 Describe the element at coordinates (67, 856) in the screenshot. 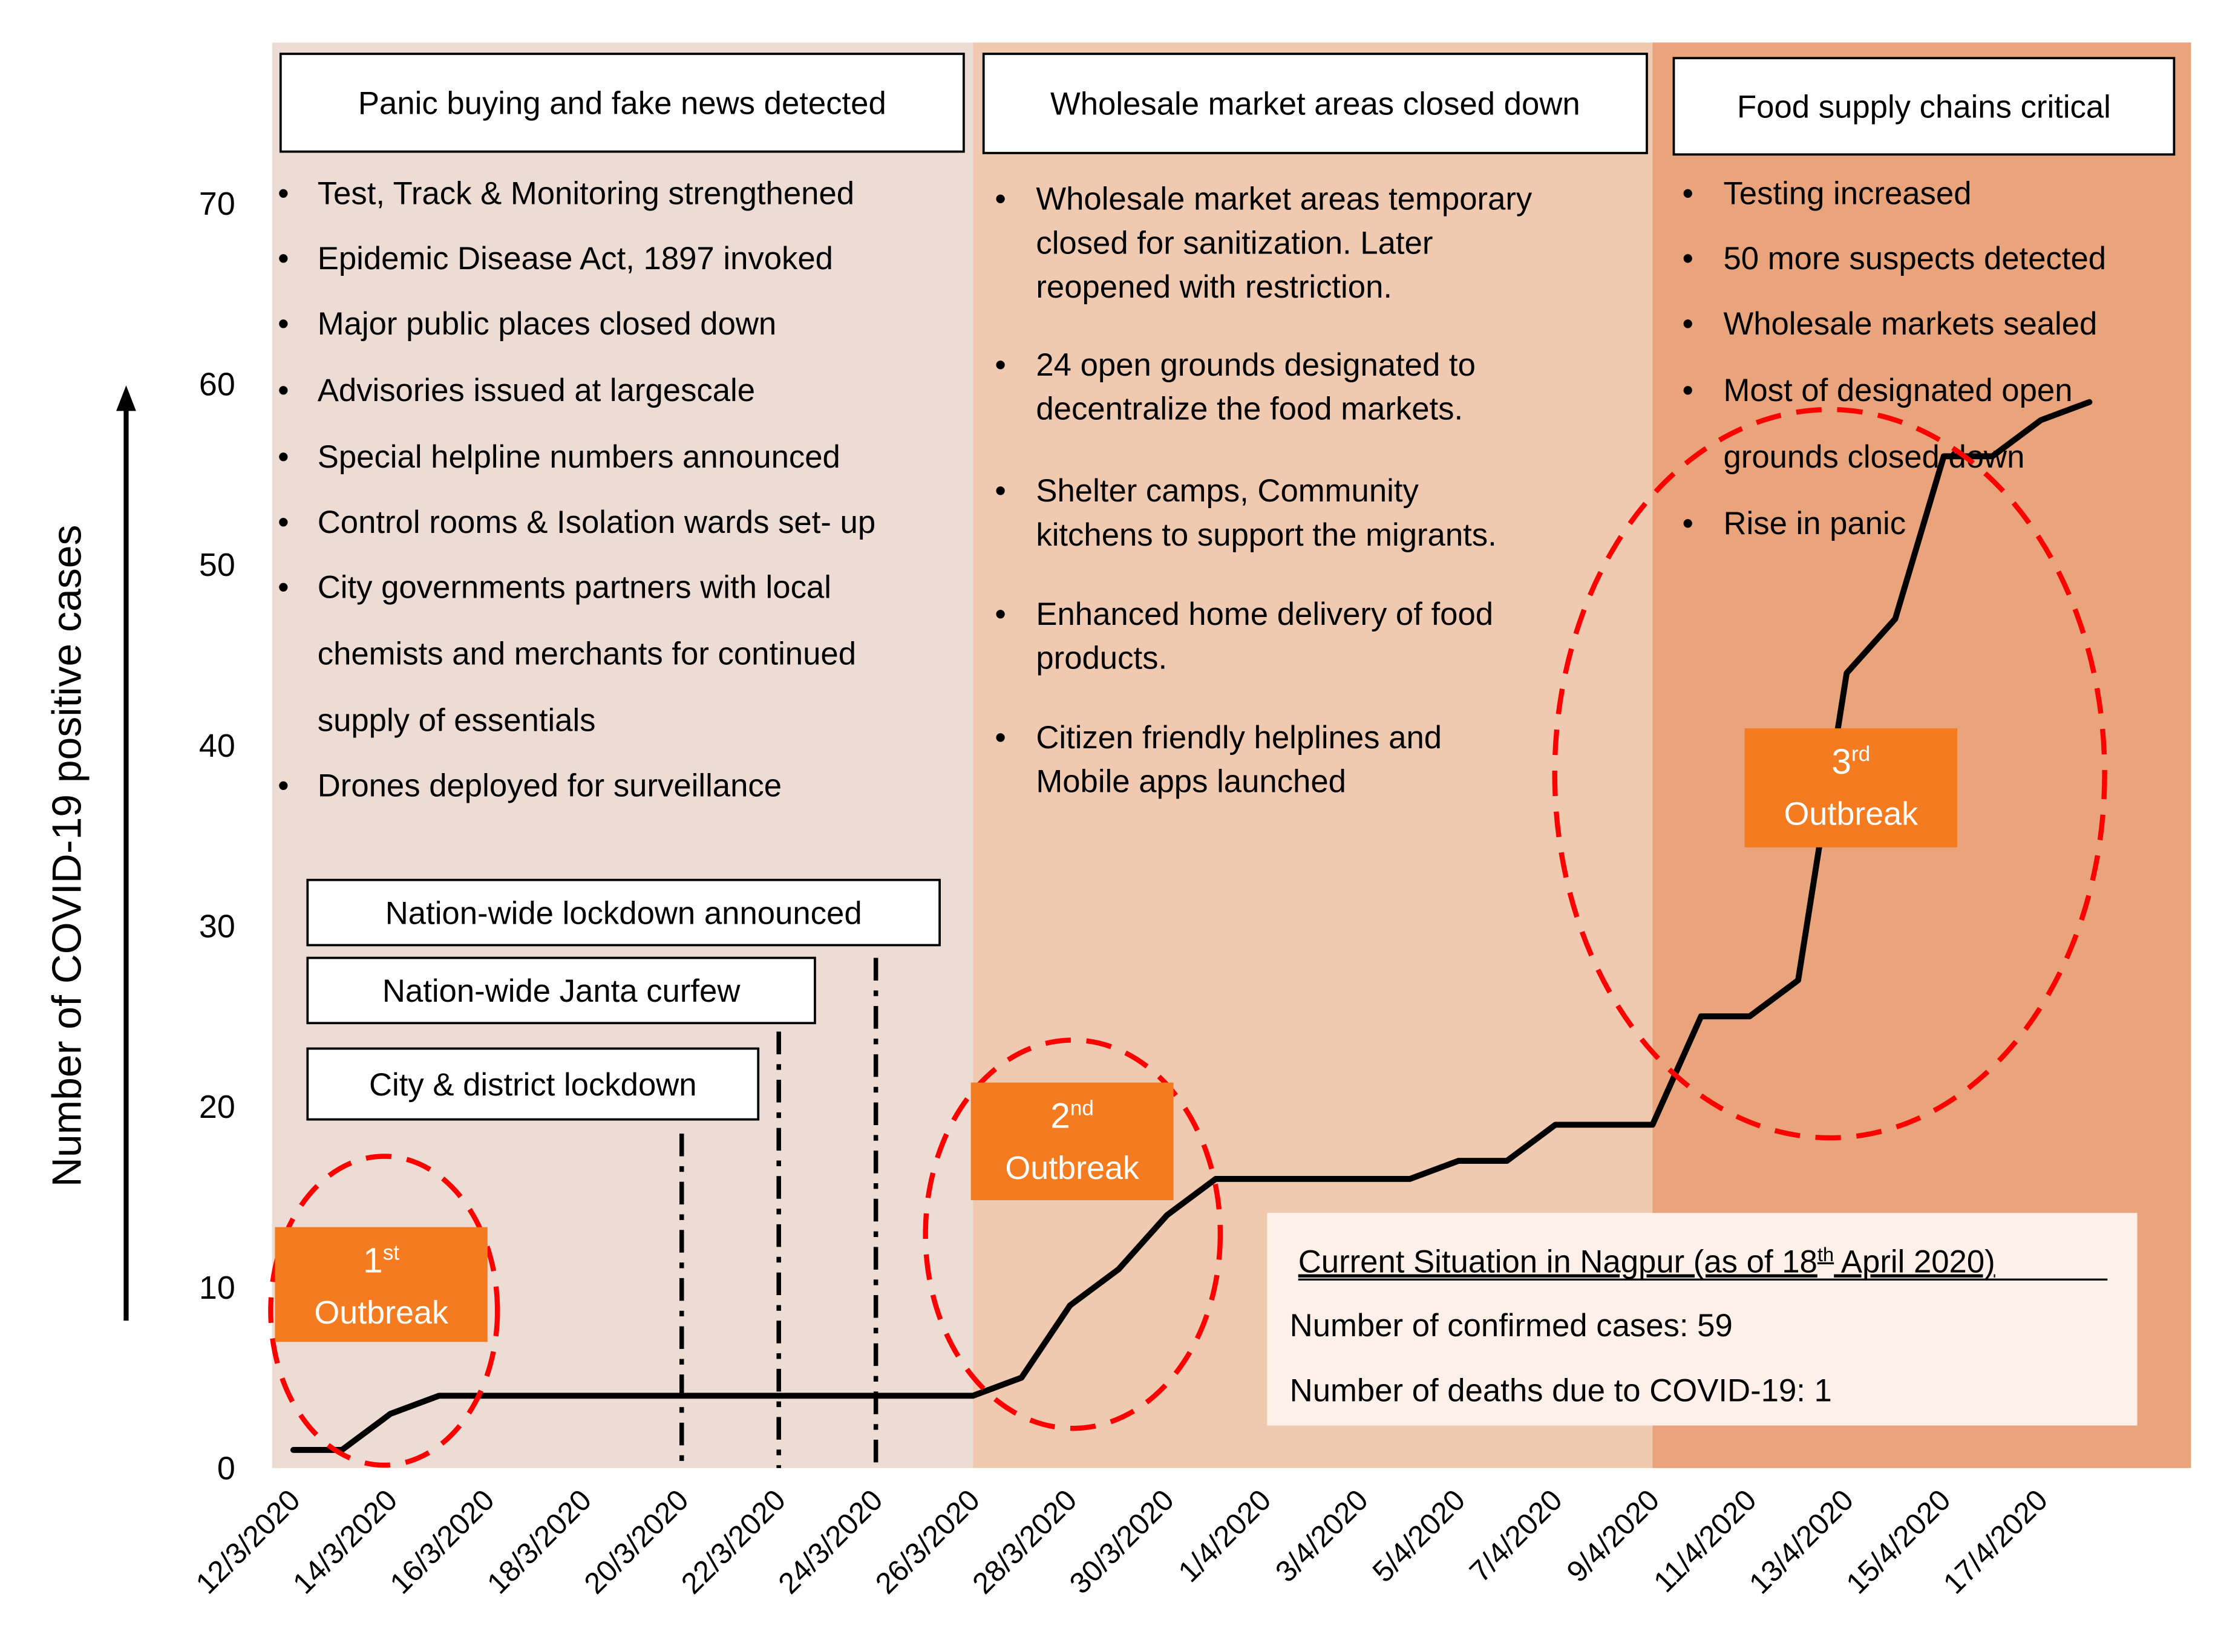

I see `y-axis-title: Number of COVID-19 positive cases` at that location.